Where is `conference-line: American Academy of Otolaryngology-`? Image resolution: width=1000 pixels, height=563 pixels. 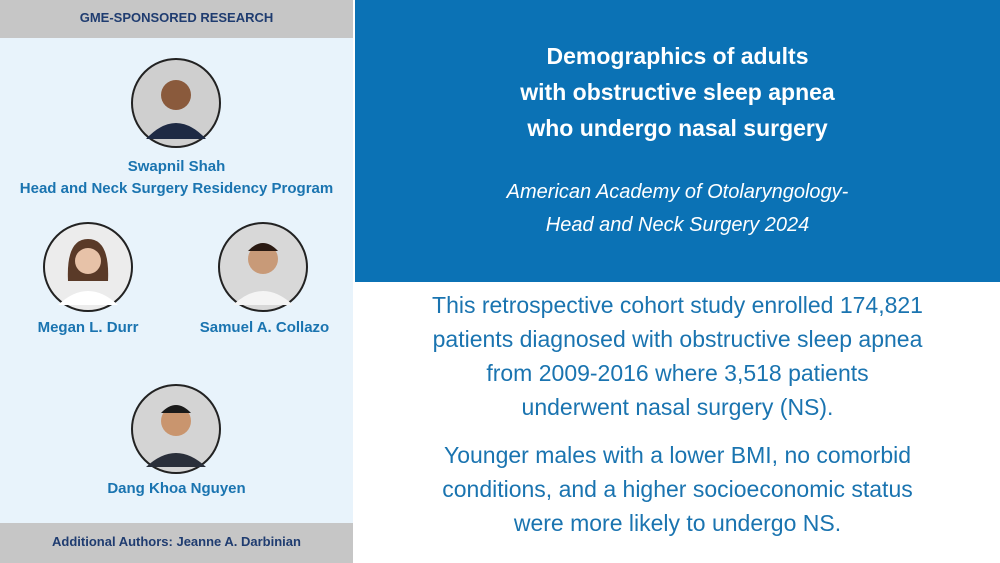 conference-line: American Academy of Otolaryngology- is located at coordinates (677, 192).